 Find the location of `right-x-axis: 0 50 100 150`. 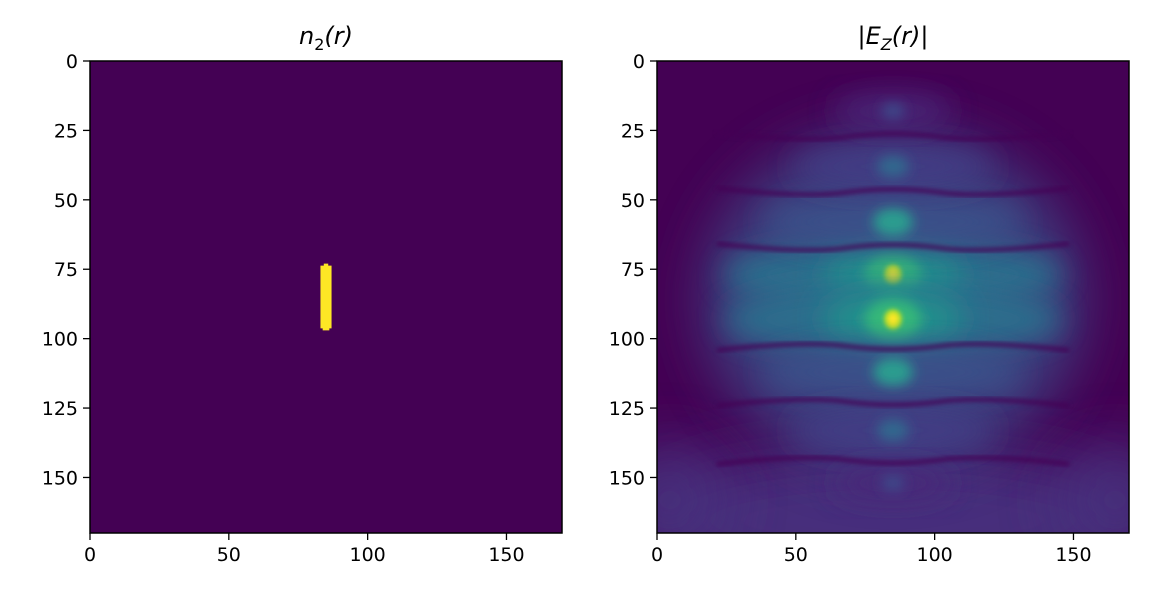

right-x-axis: 0 50 100 150 is located at coordinates (871, 549).